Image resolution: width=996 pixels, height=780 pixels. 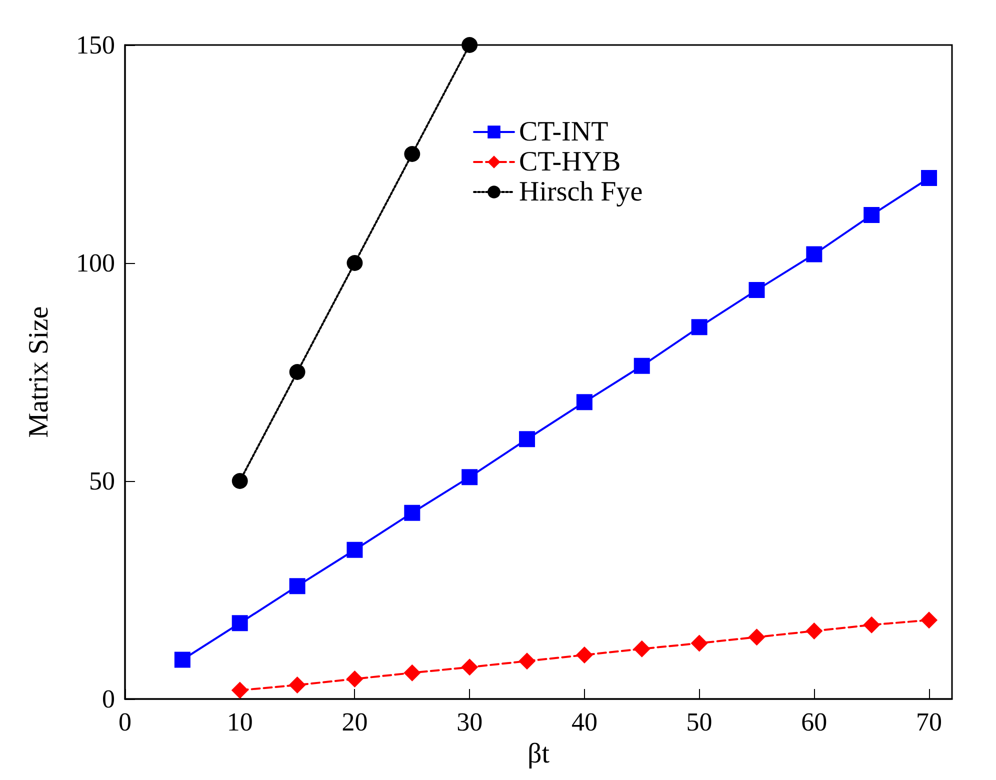 What do you see at coordinates (581, 192) in the screenshot?
I see `legend-label: Hirsch Fye` at bounding box center [581, 192].